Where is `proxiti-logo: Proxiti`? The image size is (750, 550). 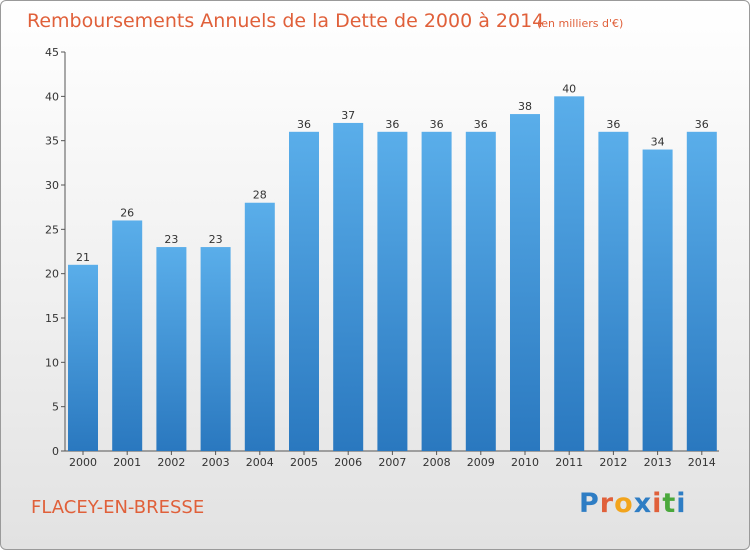 proxiti-logo: Proxiti is located at coordinates (633, 503).